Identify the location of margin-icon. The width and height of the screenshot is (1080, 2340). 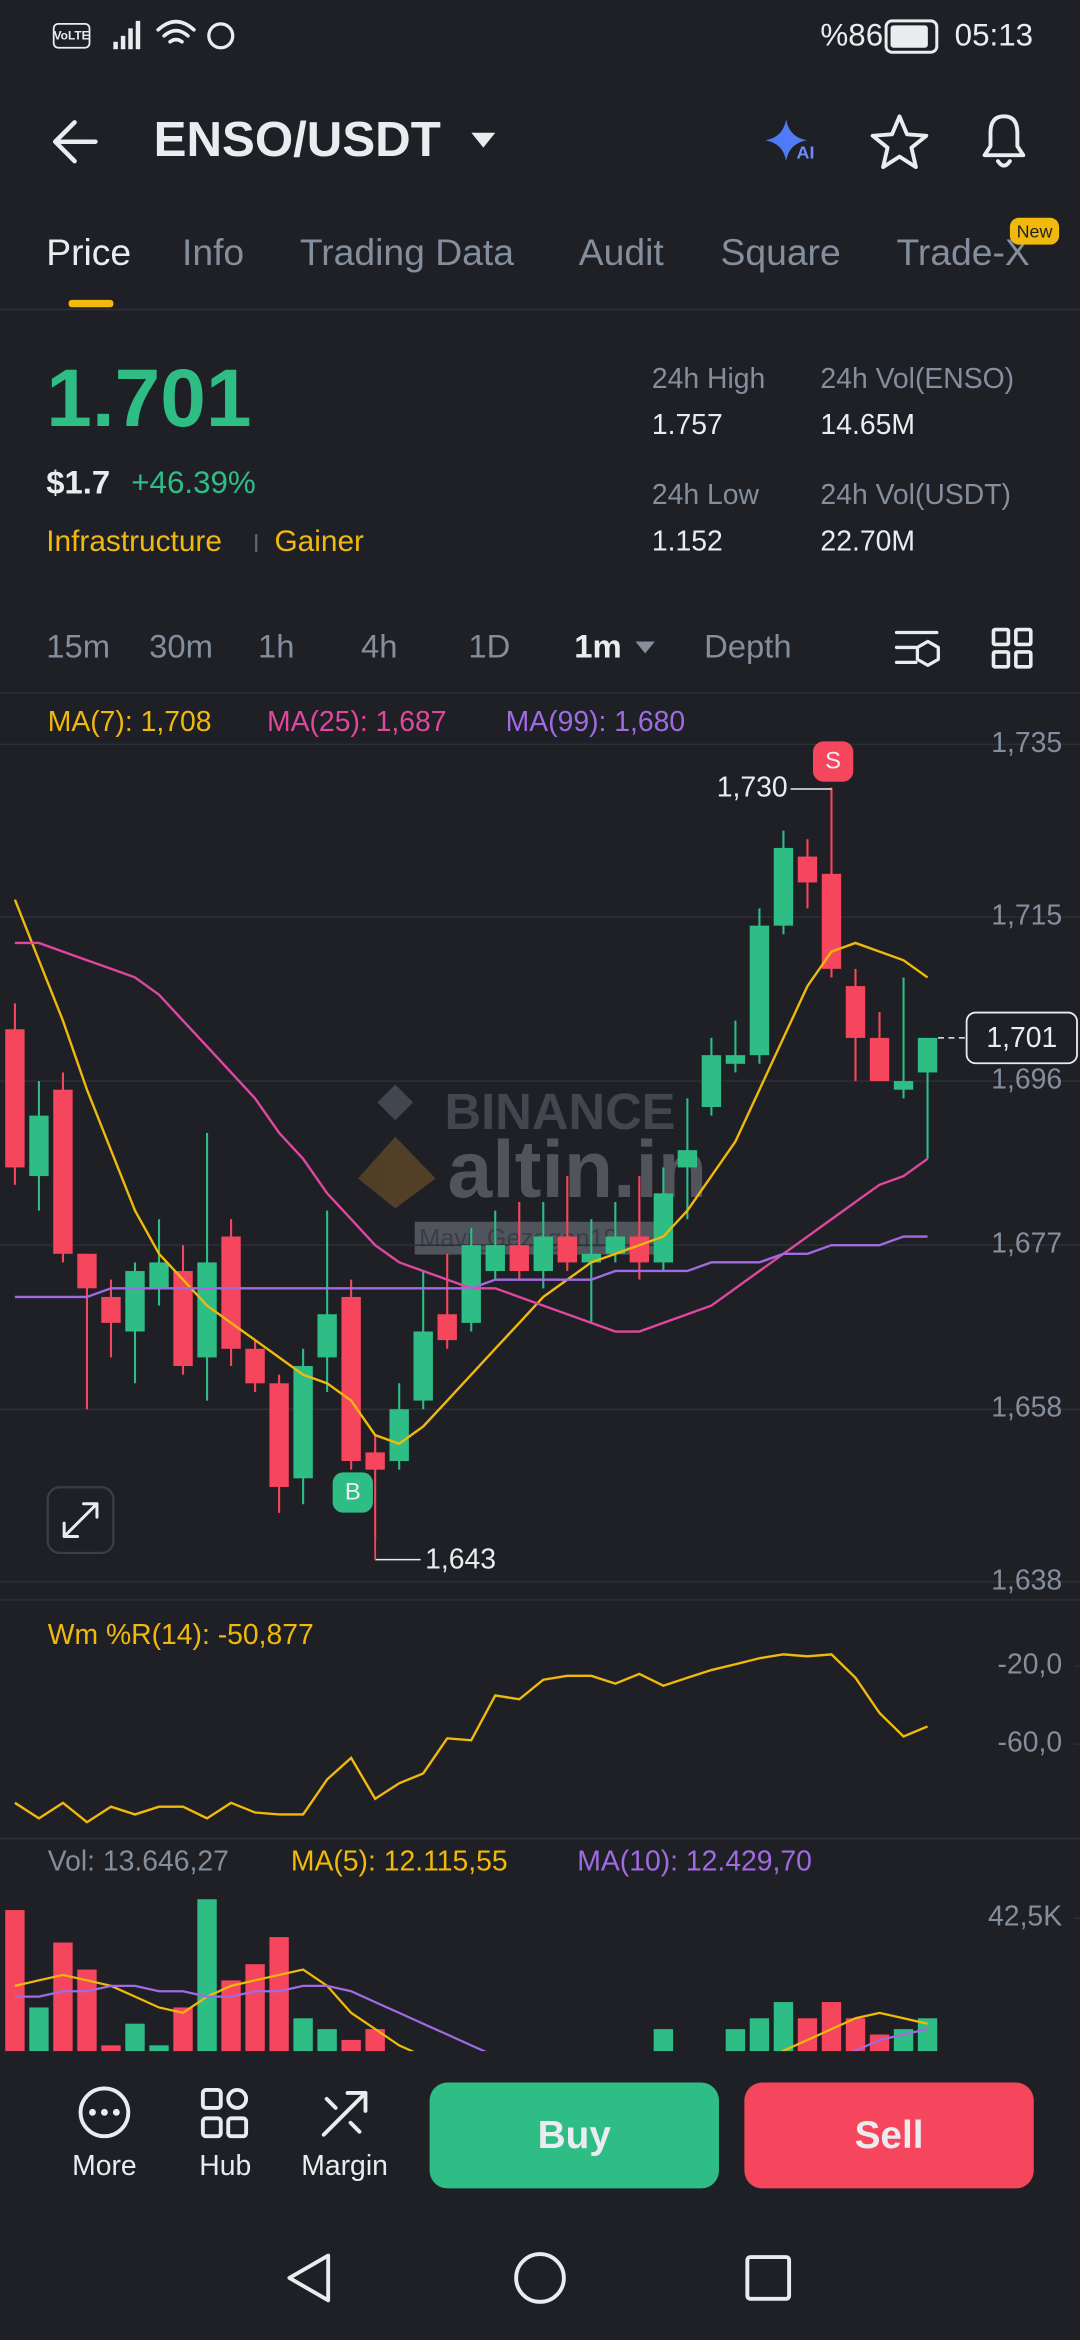
(344, 2114).